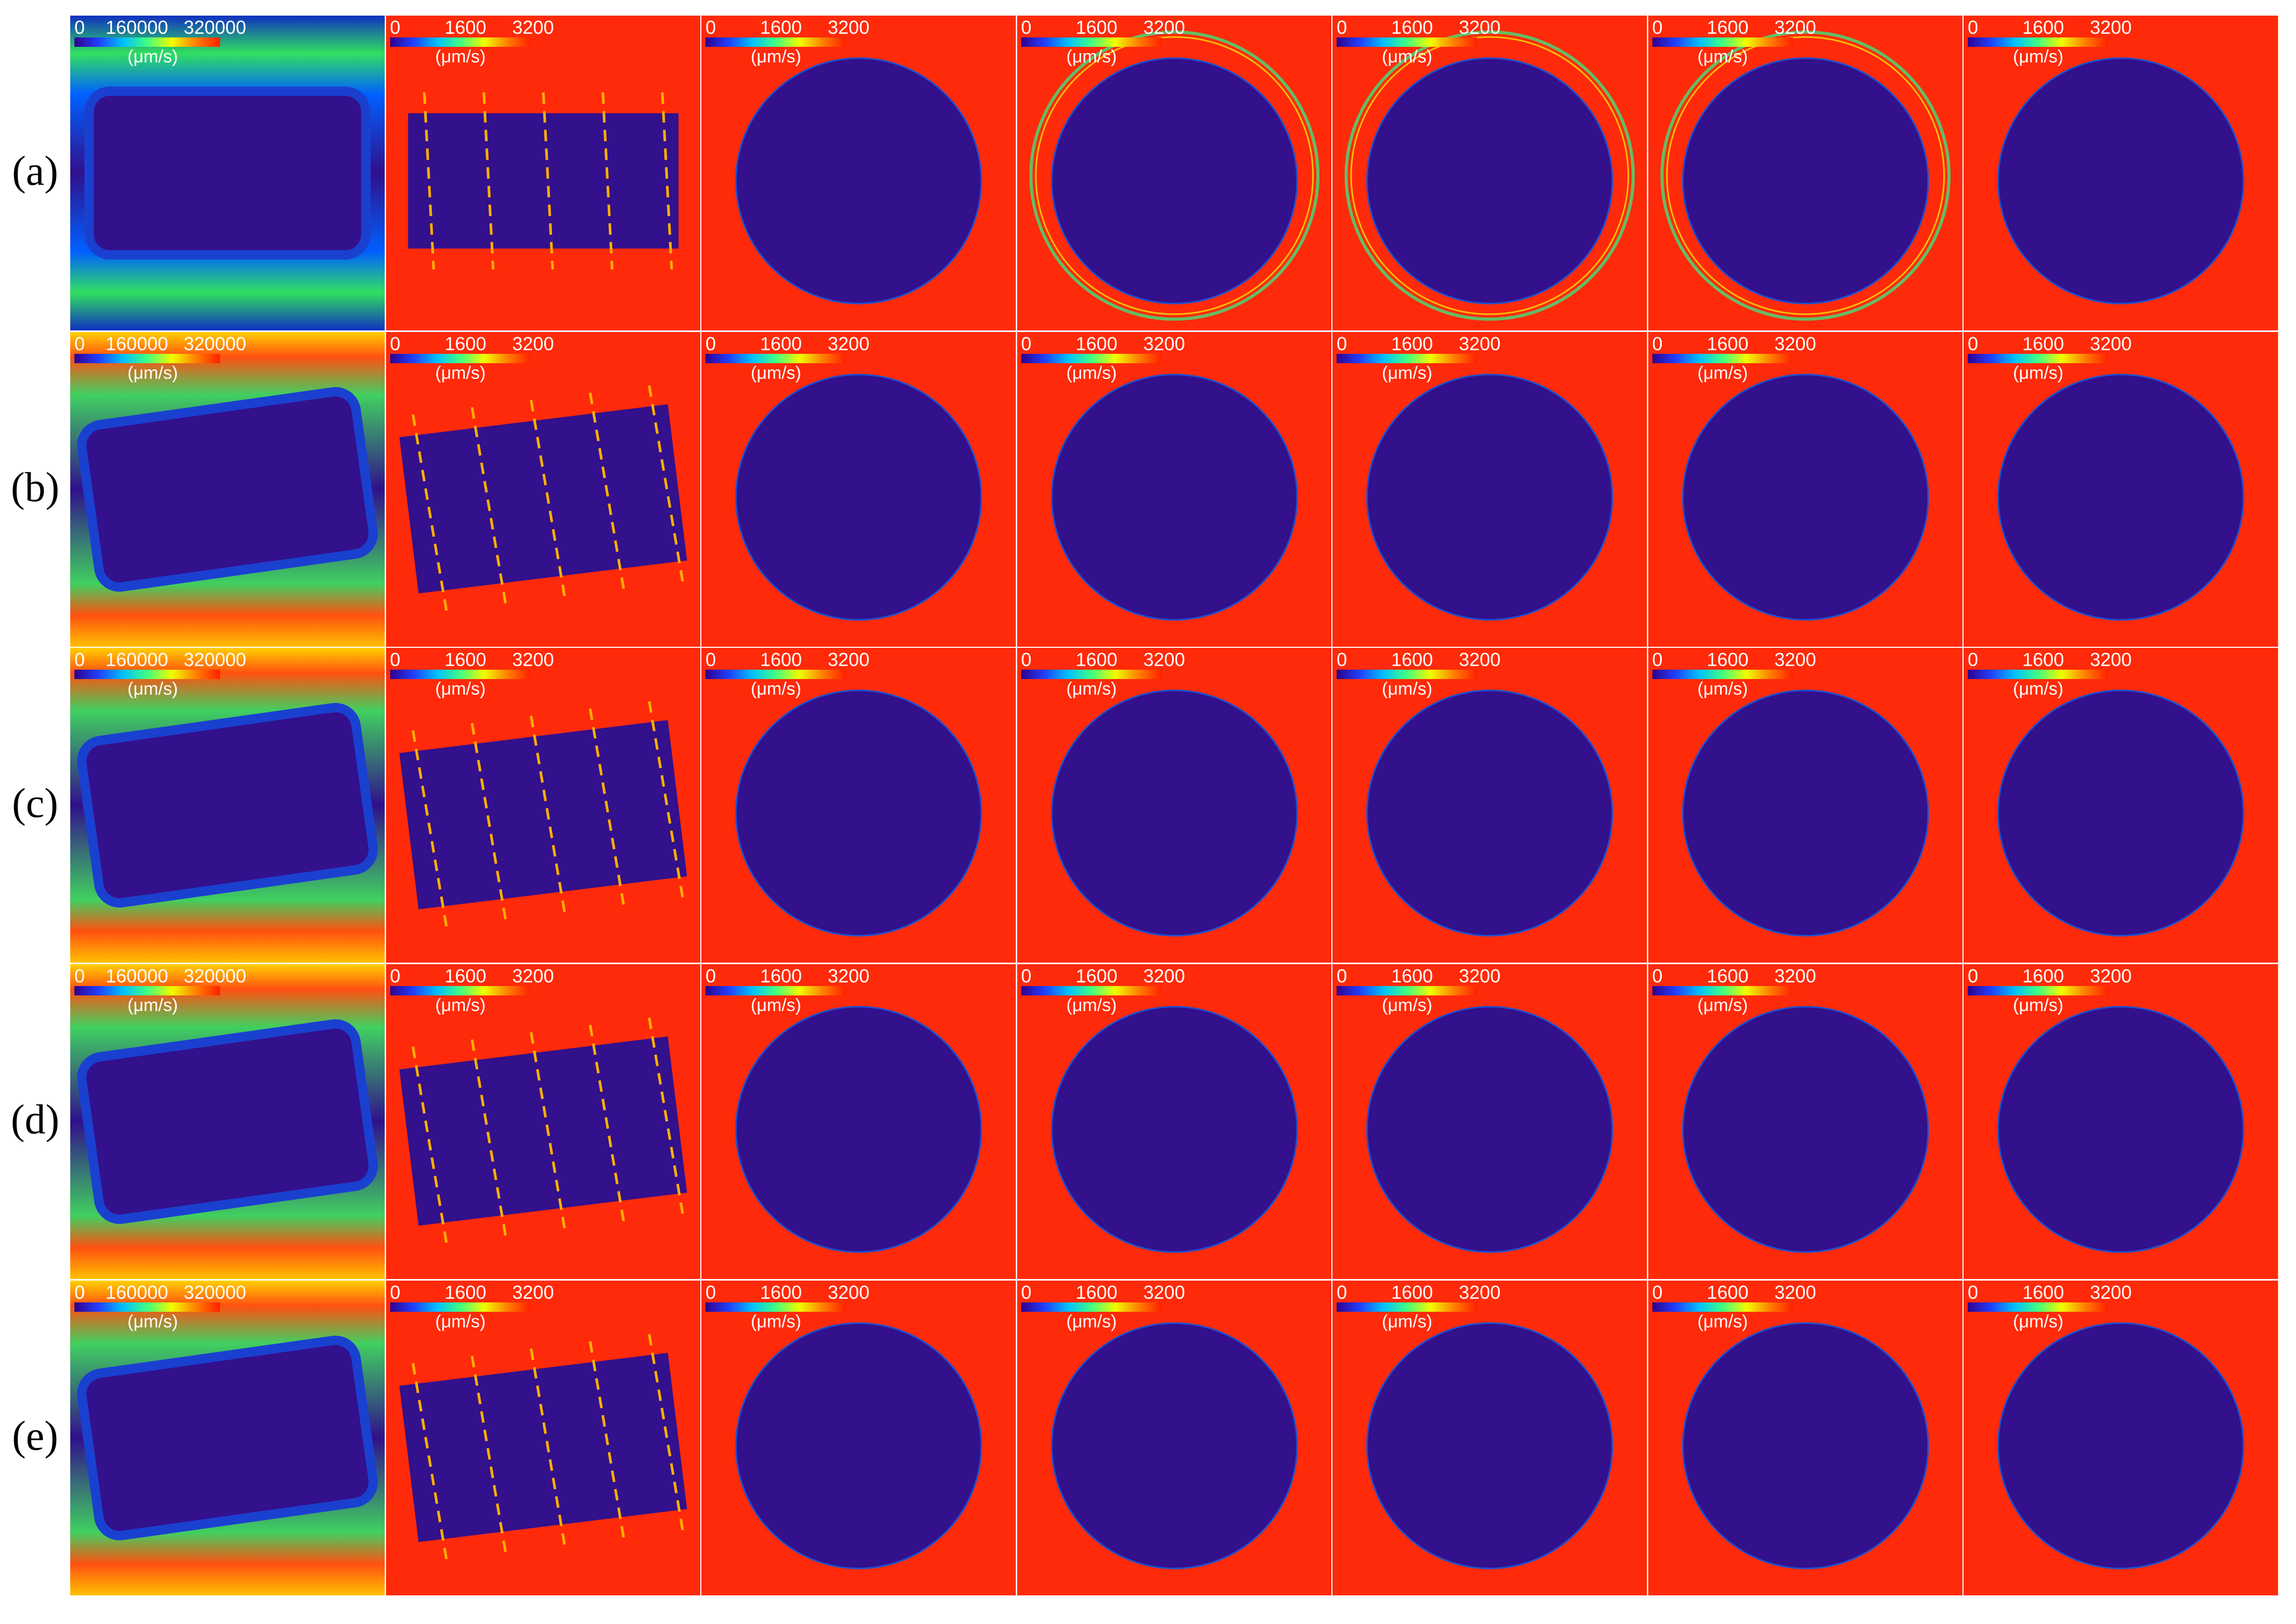 The image size is (2296, 1624). Describe the element at coordinates (35, 1436) in the screenshot. I see `row-label: (e)` at that location.